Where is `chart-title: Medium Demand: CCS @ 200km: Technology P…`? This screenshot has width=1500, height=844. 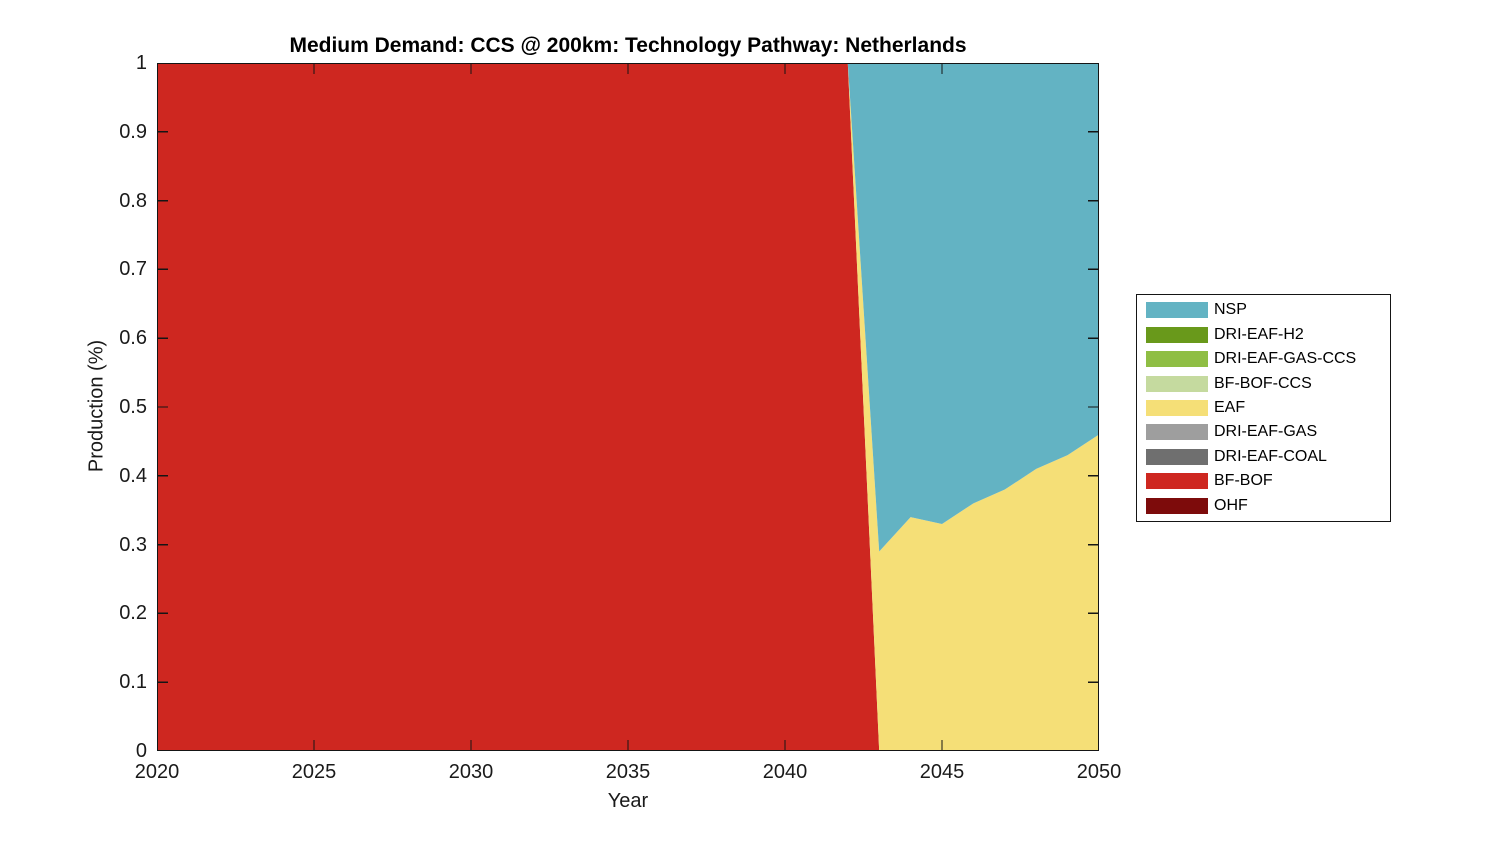 chart-title: Medium Demand: CCS @ 200km: Technology P… is located at coordinates (628, 45).